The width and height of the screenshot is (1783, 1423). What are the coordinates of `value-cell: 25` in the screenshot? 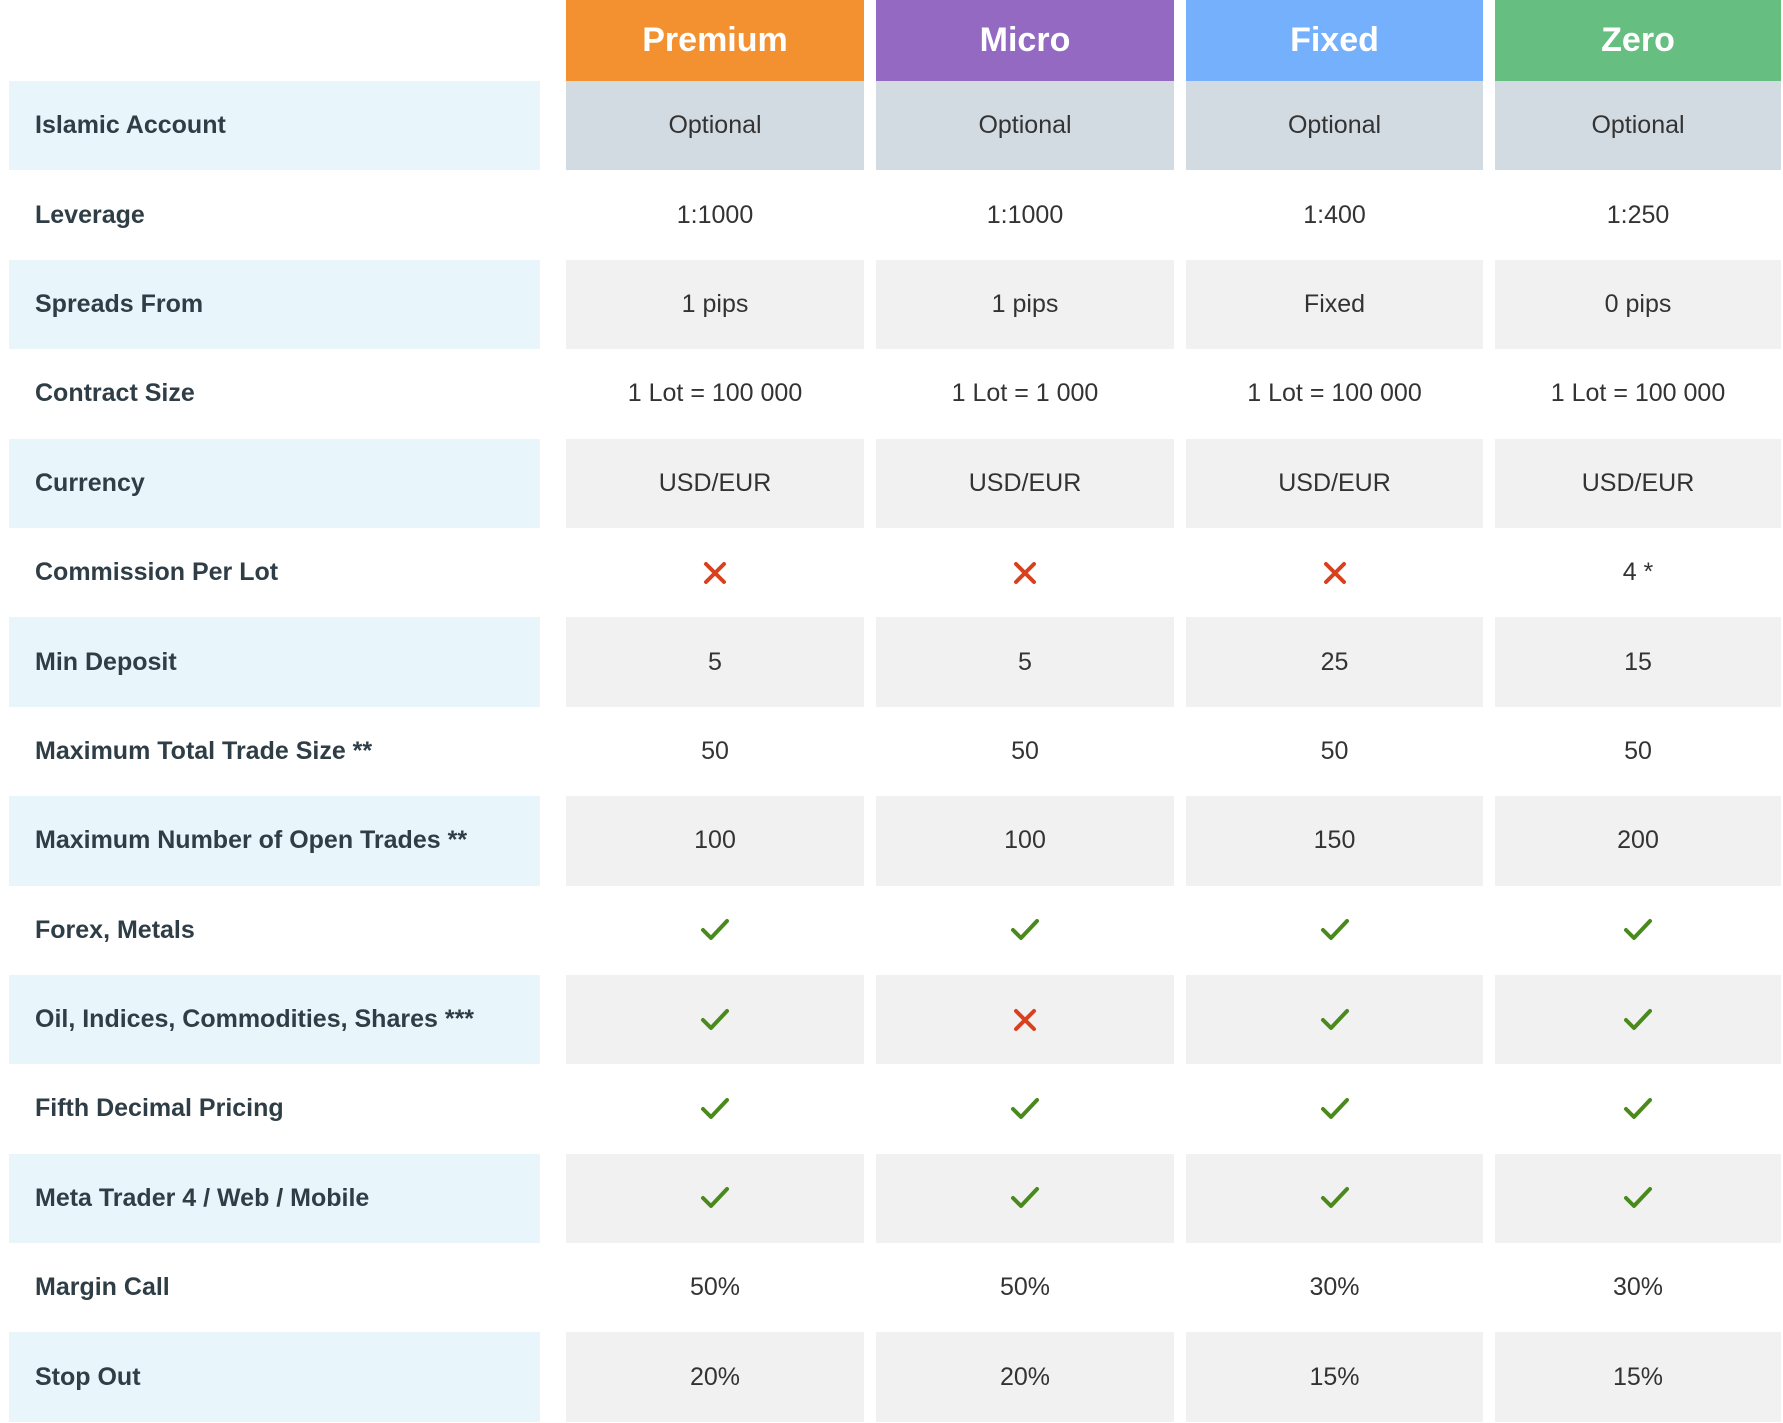 It's located at (1334, 662).